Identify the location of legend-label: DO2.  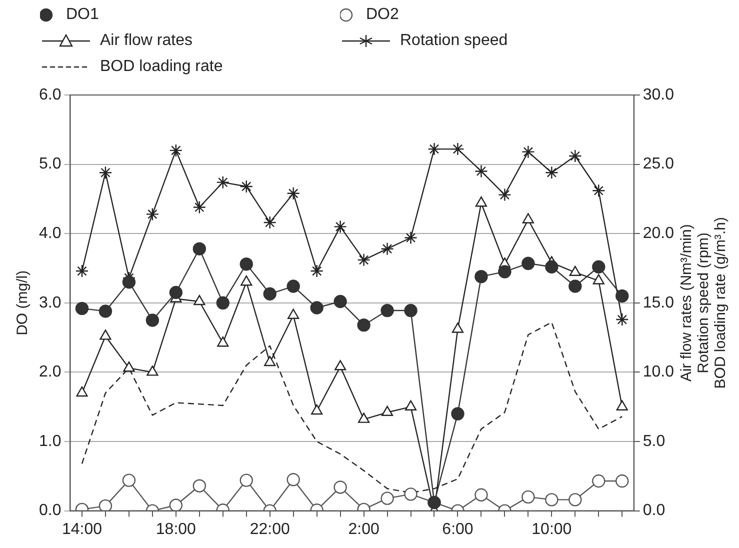
(382, 15).